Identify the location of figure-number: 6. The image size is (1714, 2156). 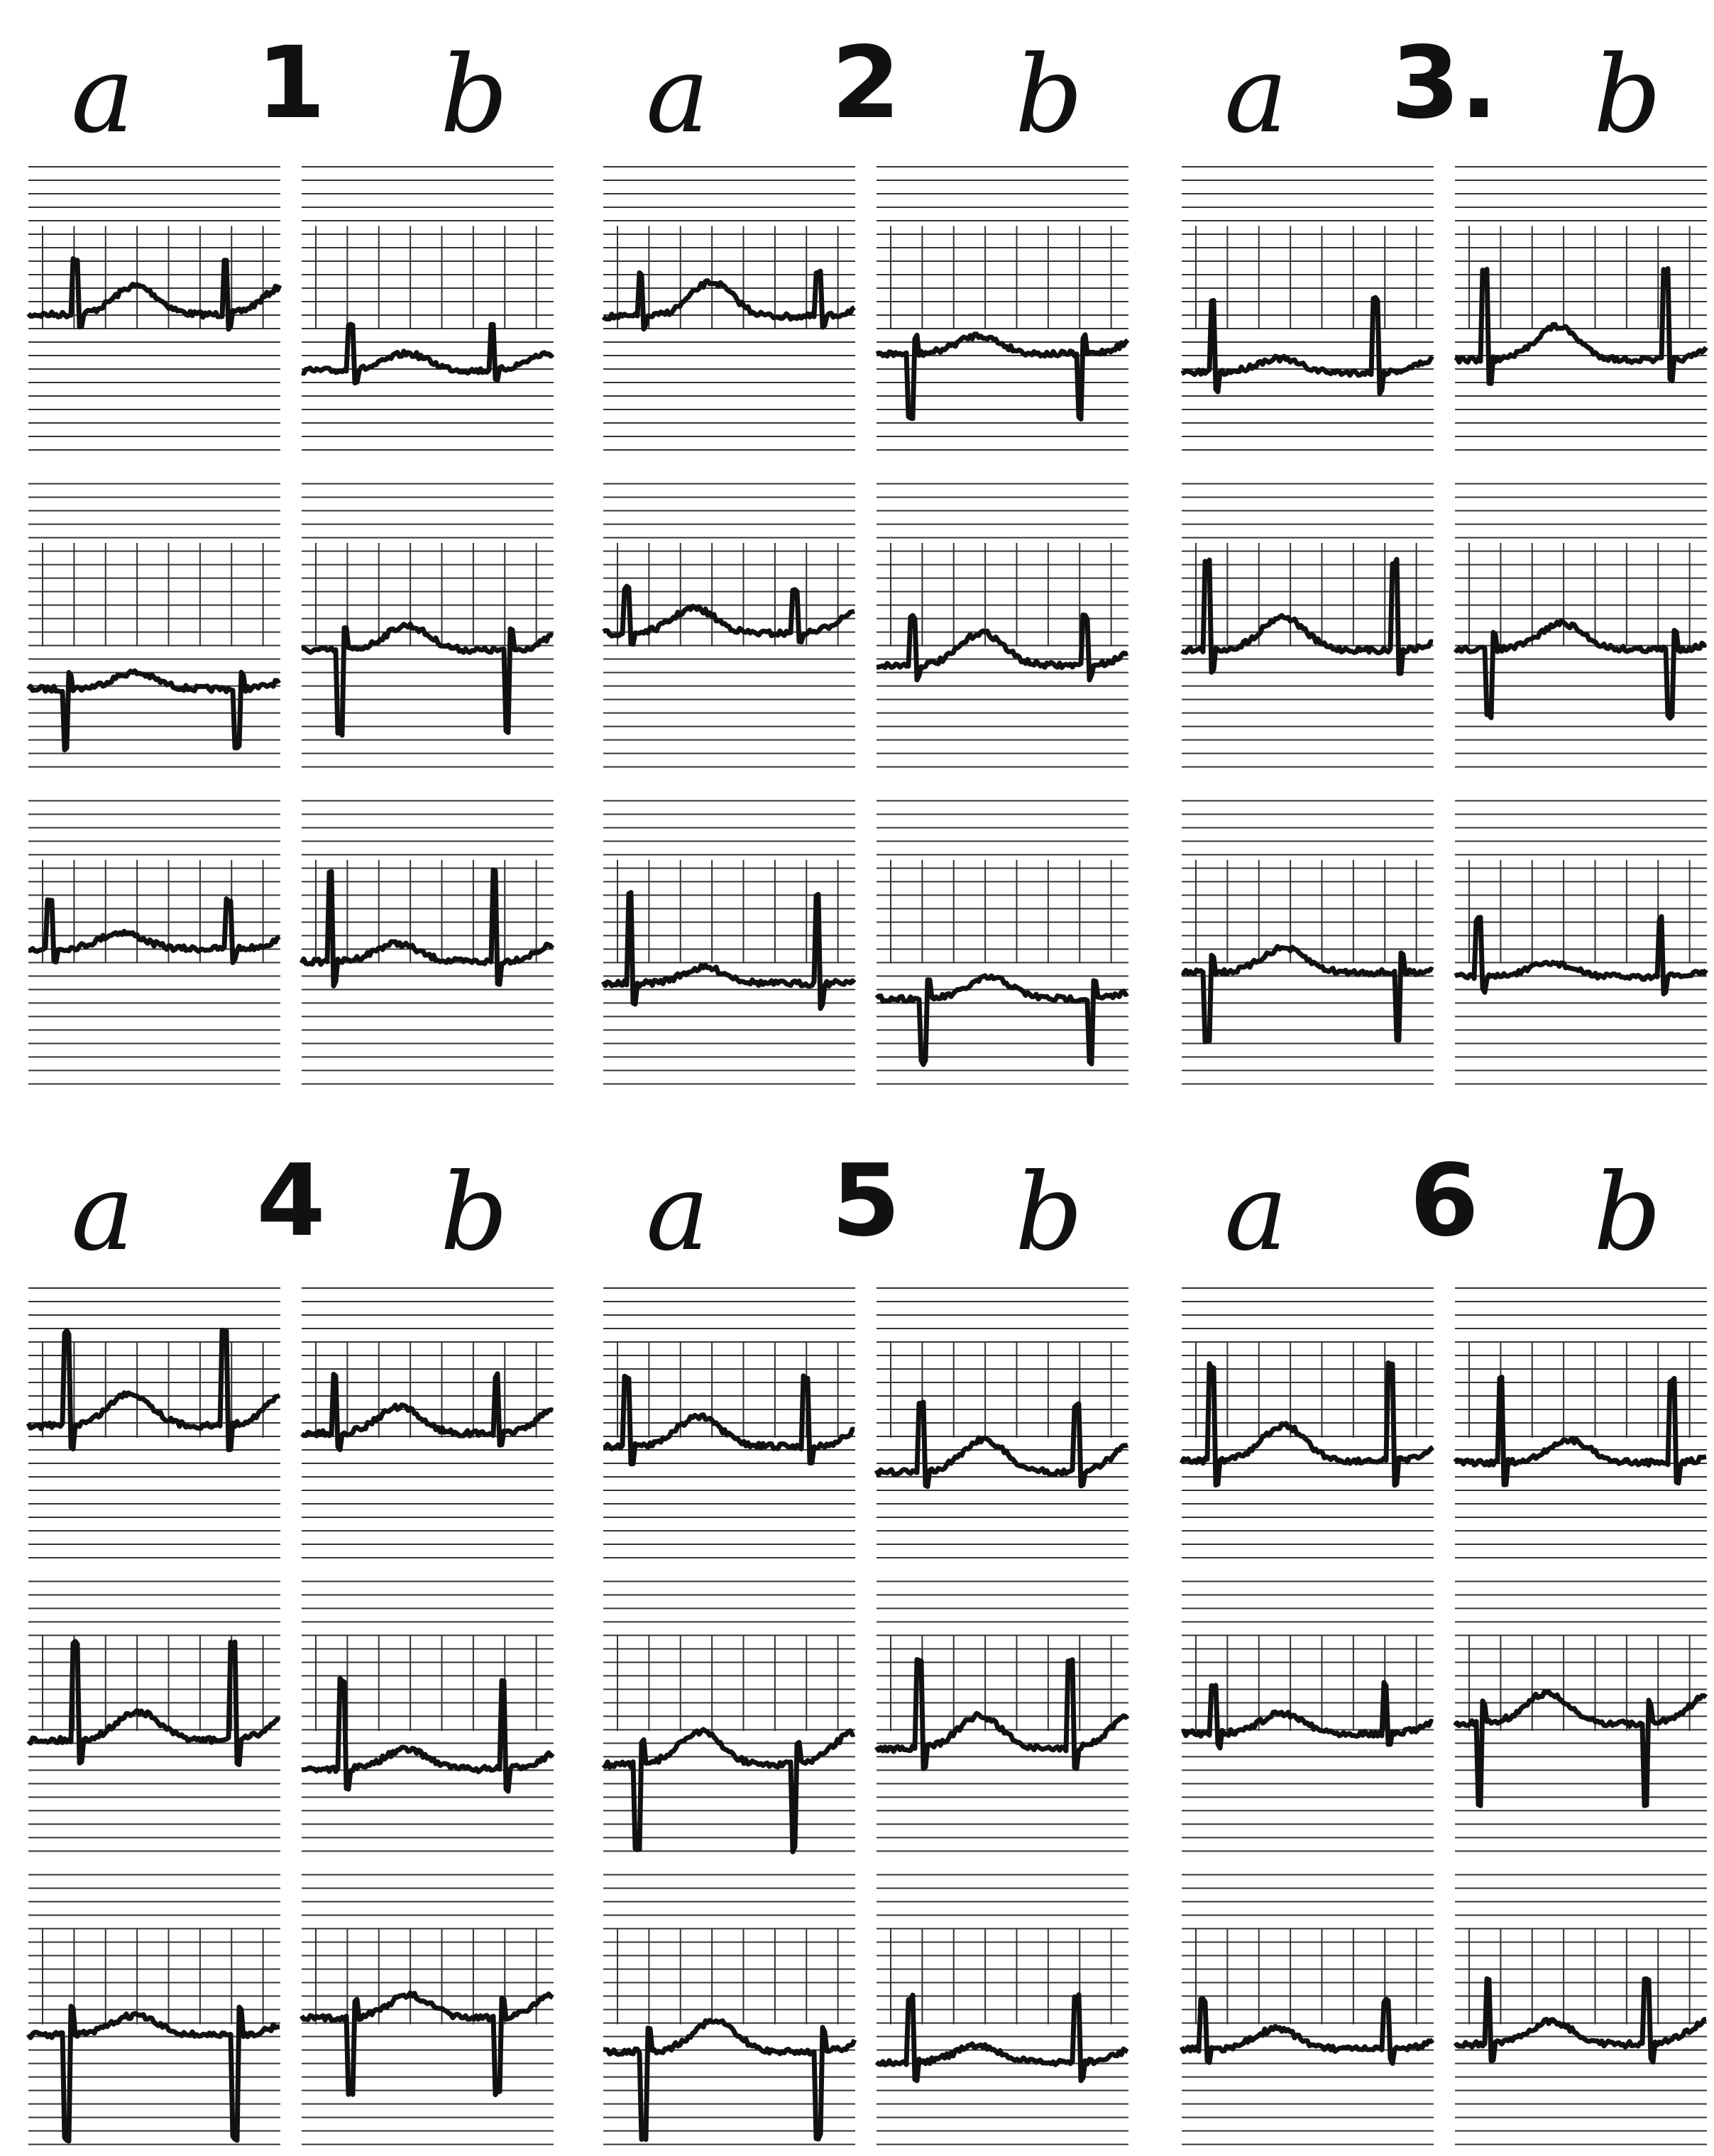
(1444, 1201).